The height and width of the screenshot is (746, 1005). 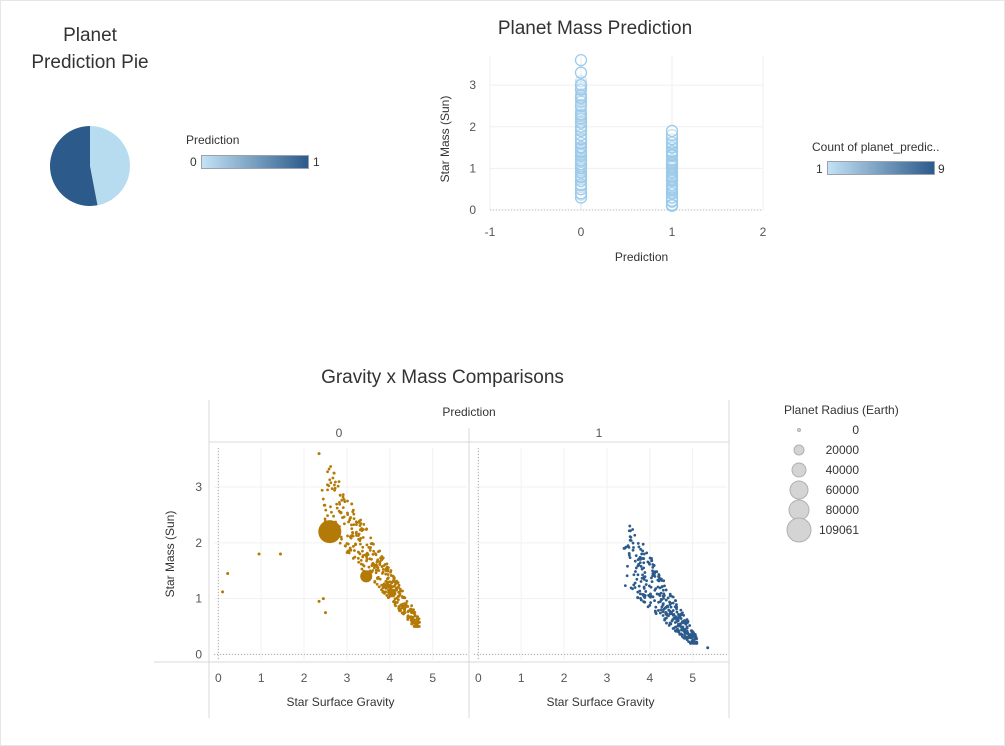 What do you see at coordinates (600, 702) in the screenshot?
I see `facet-x-axis-label: Star Surface Gravity` at bounding box center [600, 702].